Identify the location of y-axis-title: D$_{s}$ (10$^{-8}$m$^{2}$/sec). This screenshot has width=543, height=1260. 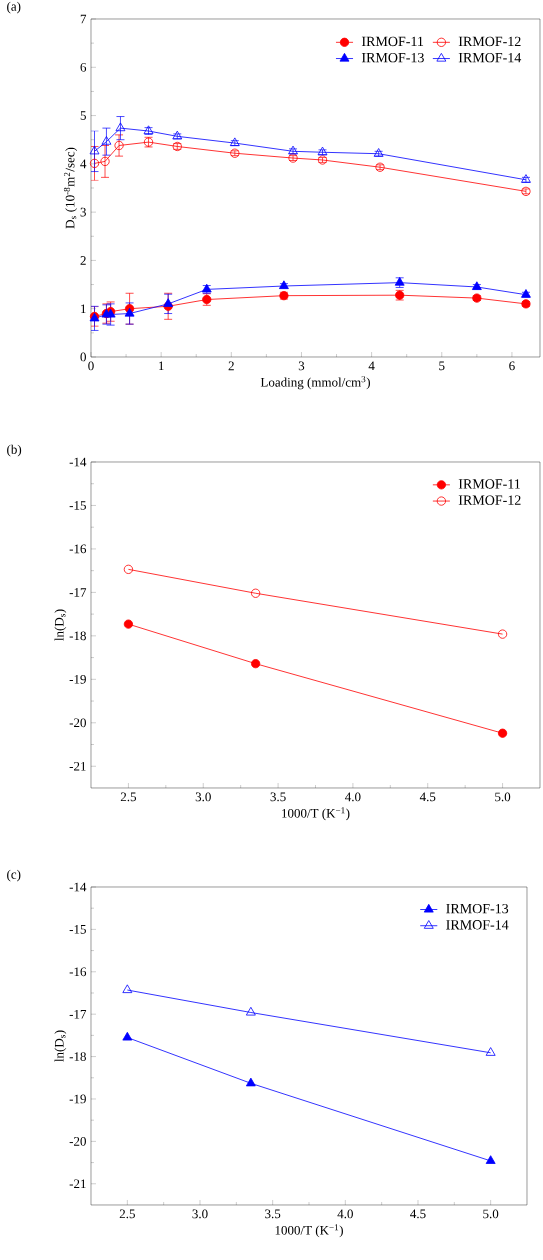
(70, 188).